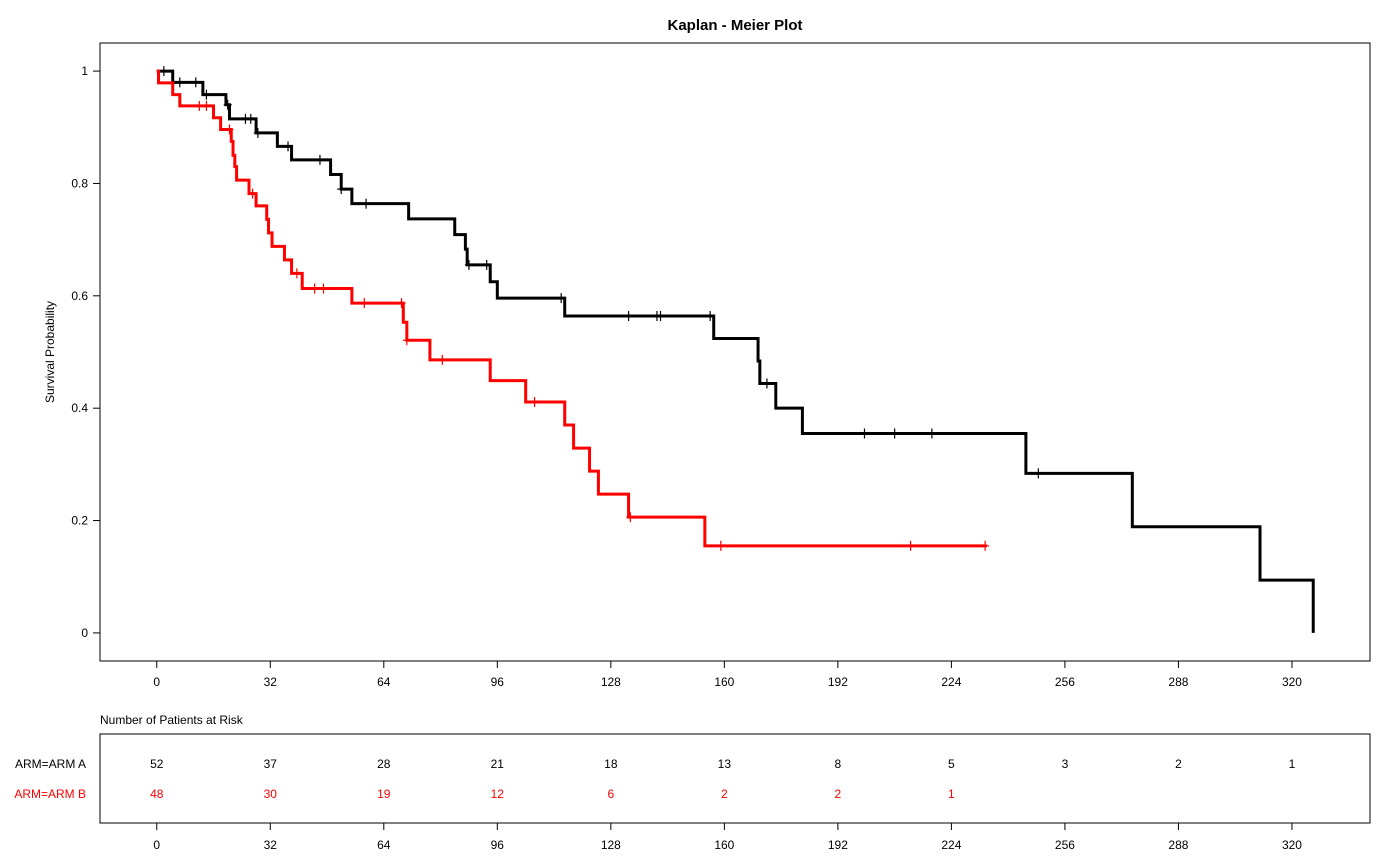 The height and width of the screenshot is (866, 1400). What do you see at coordinates (384, 682) in the screenshot?
I see `x-tick-label: 64` at bounding box center [384, 682].